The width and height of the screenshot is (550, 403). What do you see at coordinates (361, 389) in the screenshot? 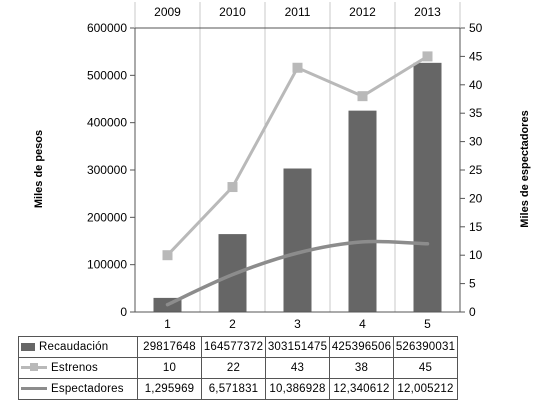
I see `table-cell: 12,340612` at bounding box center [361, 389].